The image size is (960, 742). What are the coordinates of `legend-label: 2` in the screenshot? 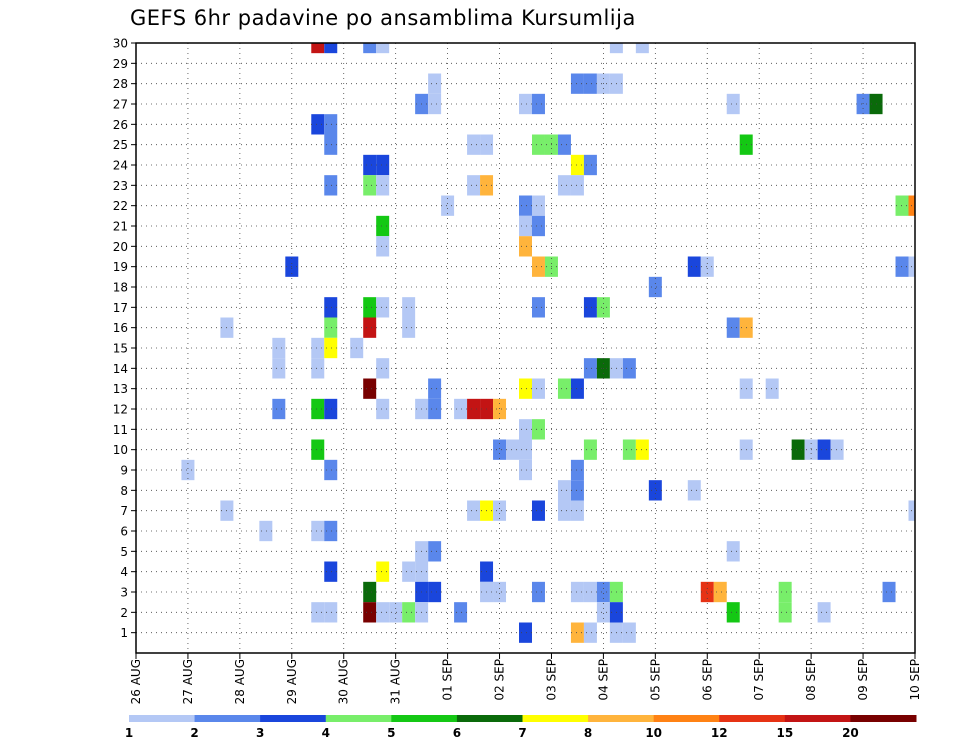 It's located at (194, 733).